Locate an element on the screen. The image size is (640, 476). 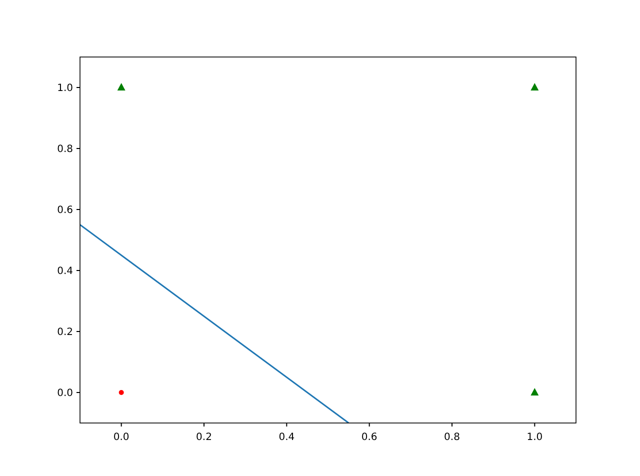
x-tick-label: 0.6 is located at coordinates (369, 437).